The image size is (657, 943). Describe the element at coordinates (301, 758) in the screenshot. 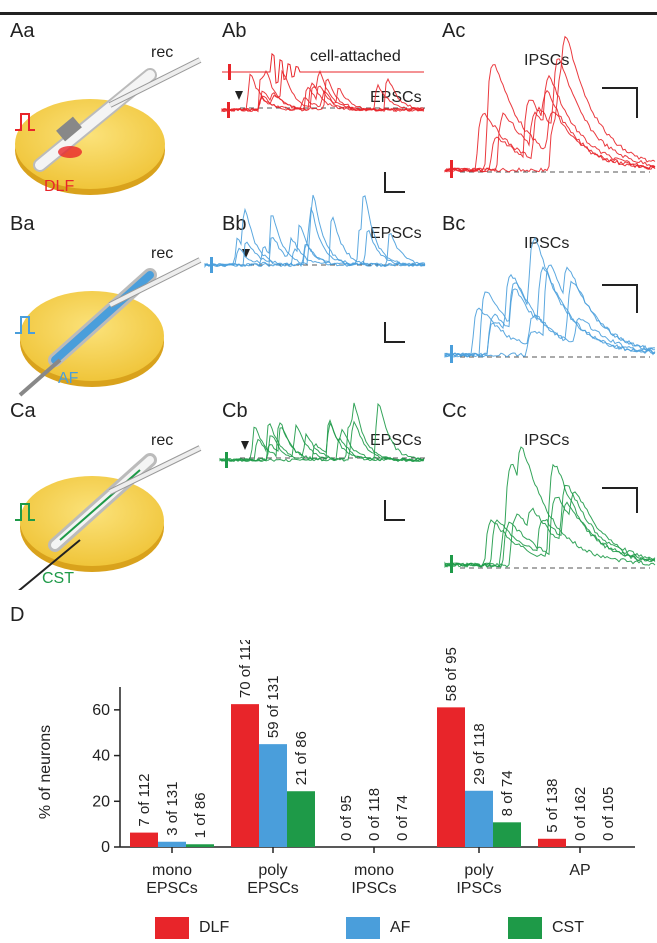

I see `bar-count-label: 21 of 86` at that location.